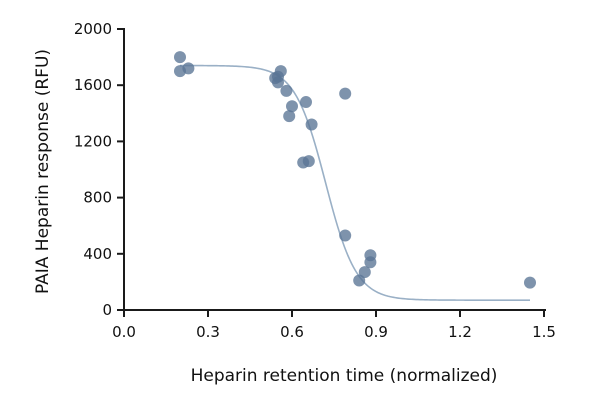  What do you see at coordinates (344, 376) in the screenshot?
I see `x-axis-title: Heparin retention time (normalized)` at bounding box center [344, 376].